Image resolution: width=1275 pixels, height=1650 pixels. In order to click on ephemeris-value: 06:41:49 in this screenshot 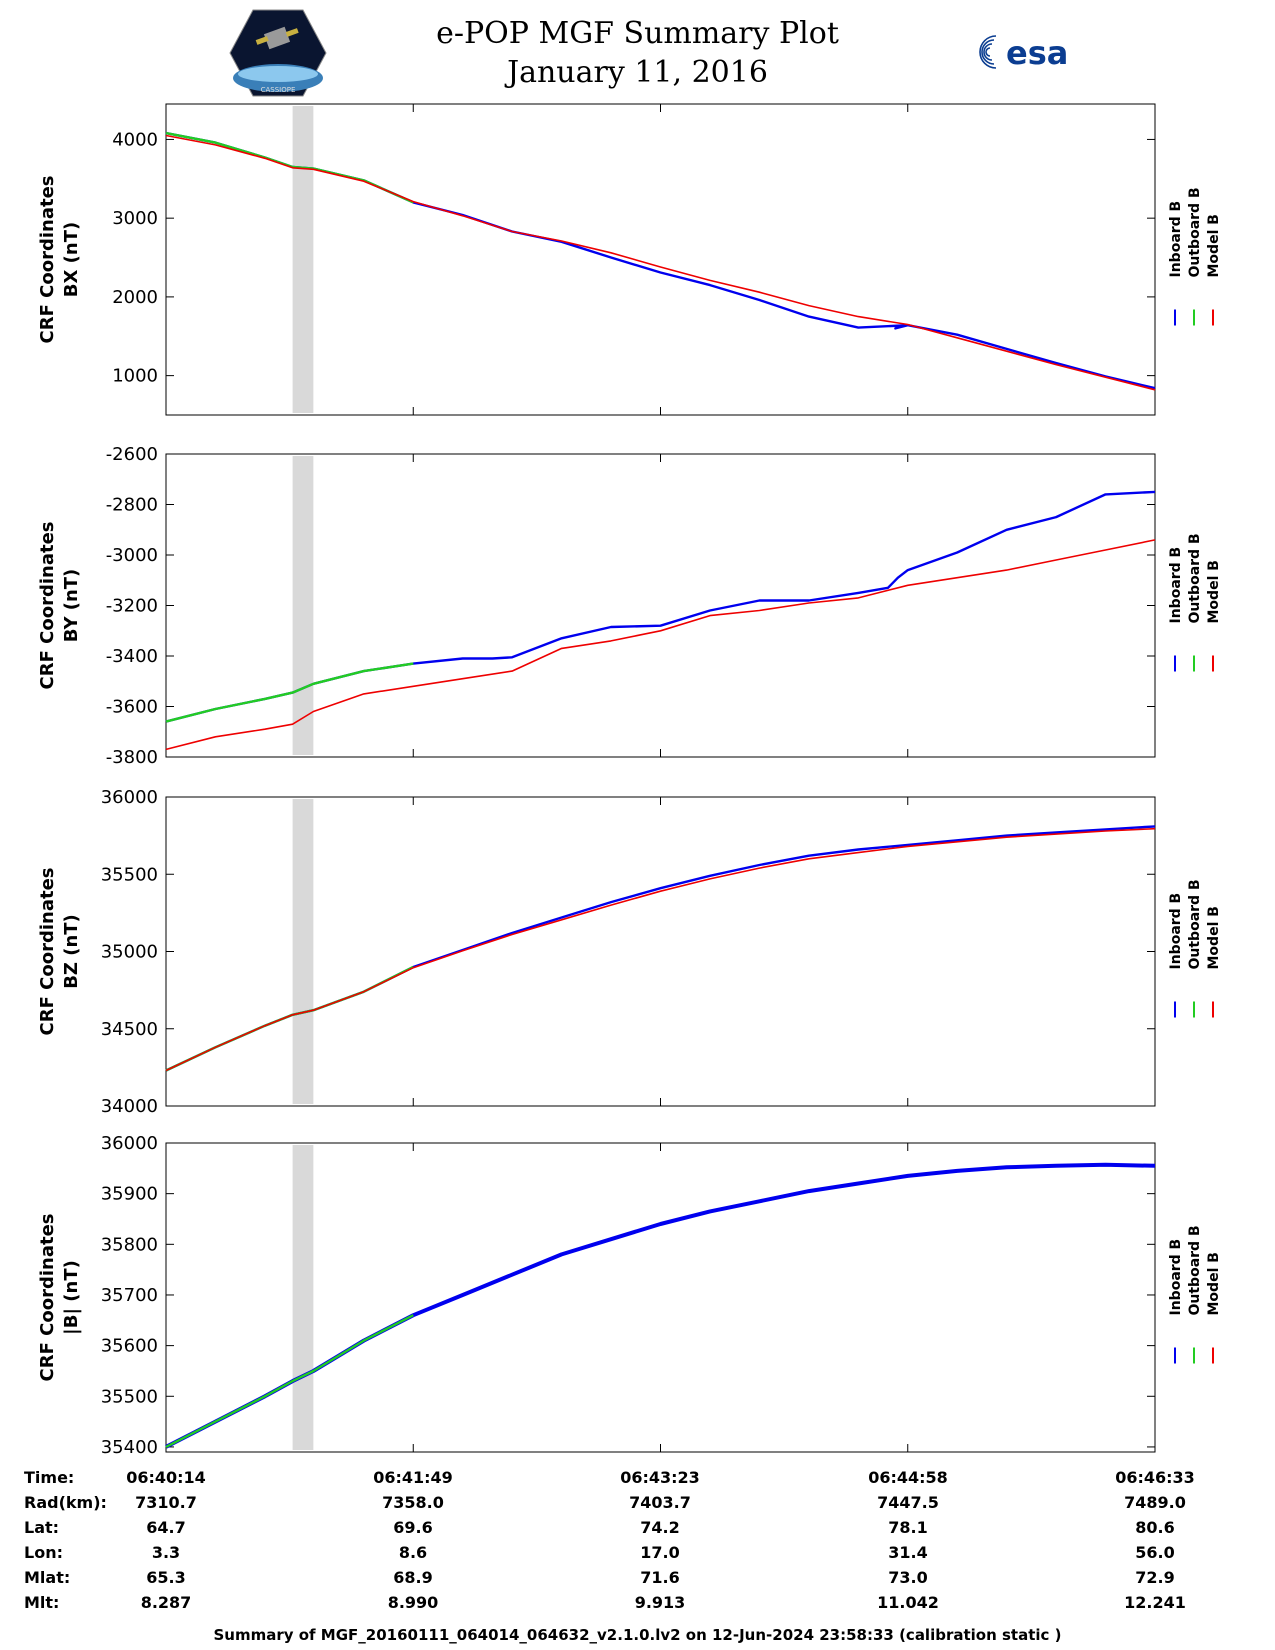, I will do `click(413, 1477)`.